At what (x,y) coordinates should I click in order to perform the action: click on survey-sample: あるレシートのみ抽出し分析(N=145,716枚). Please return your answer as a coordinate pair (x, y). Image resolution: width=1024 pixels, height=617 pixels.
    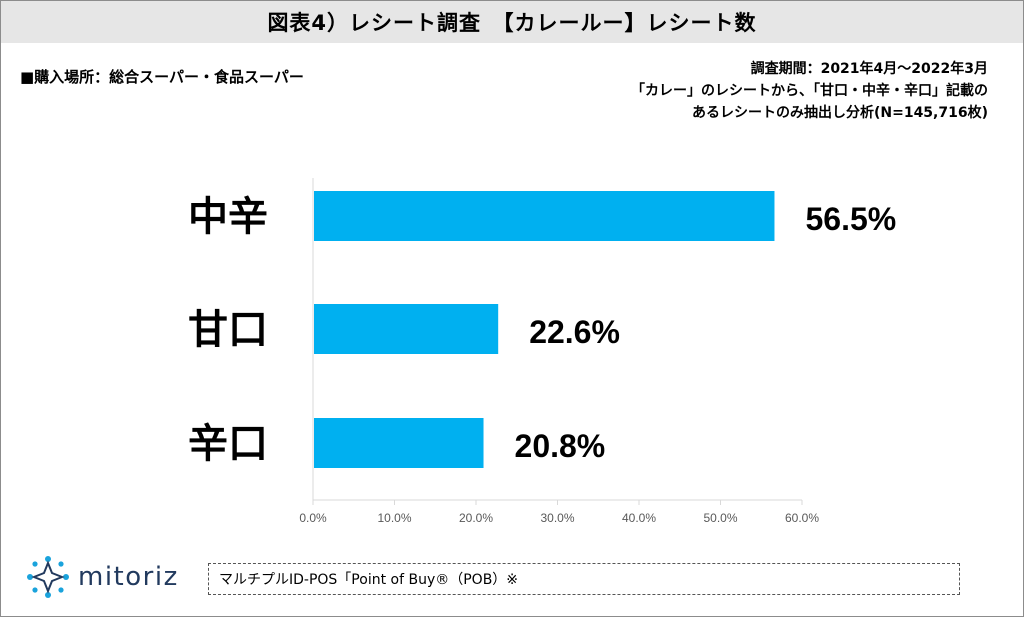
    Looking at the image, I should click on (839, 113).